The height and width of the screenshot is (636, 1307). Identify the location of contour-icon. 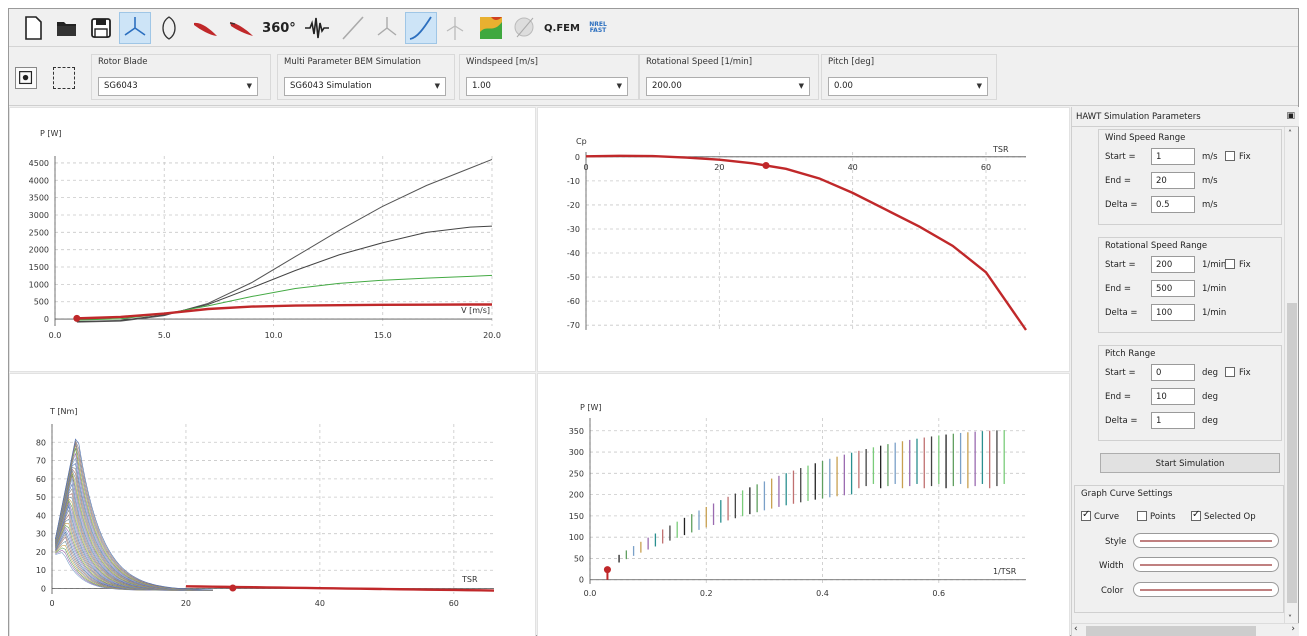
(491, 28).